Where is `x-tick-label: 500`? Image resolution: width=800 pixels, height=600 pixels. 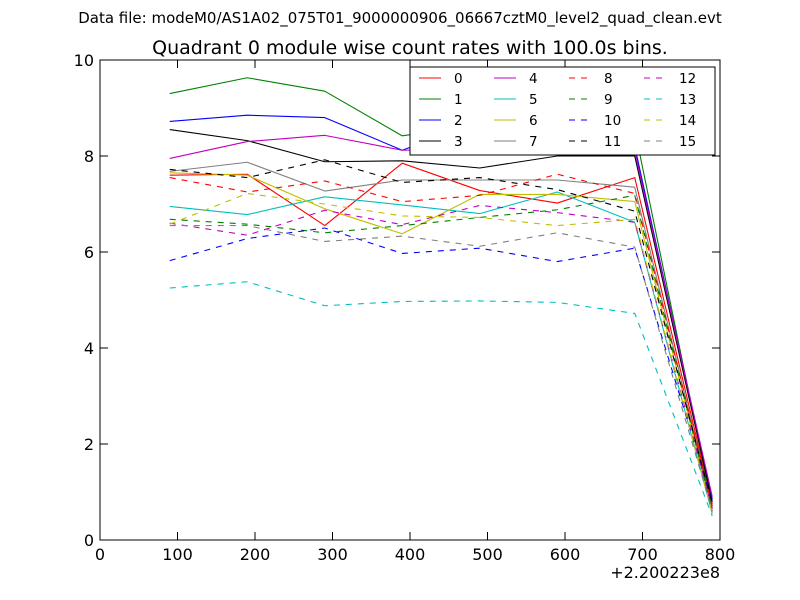 x-tick-label: 500 is located at coordinates (487, 554).